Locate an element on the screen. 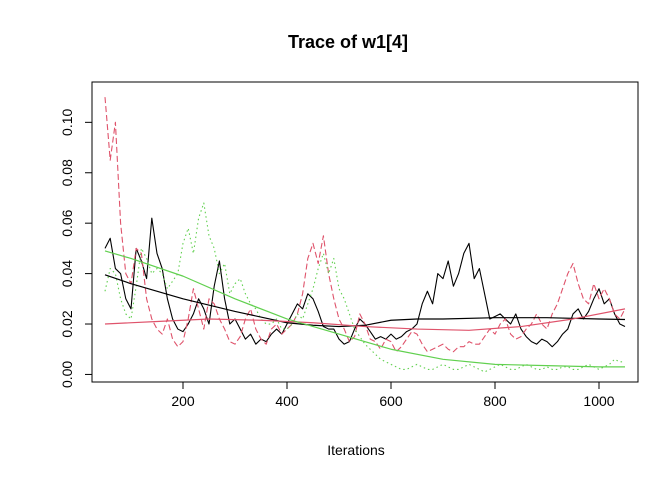 This screenshot has width=672, height=480. y-tick-label: 0.06 is located at coordinates (67, 222).